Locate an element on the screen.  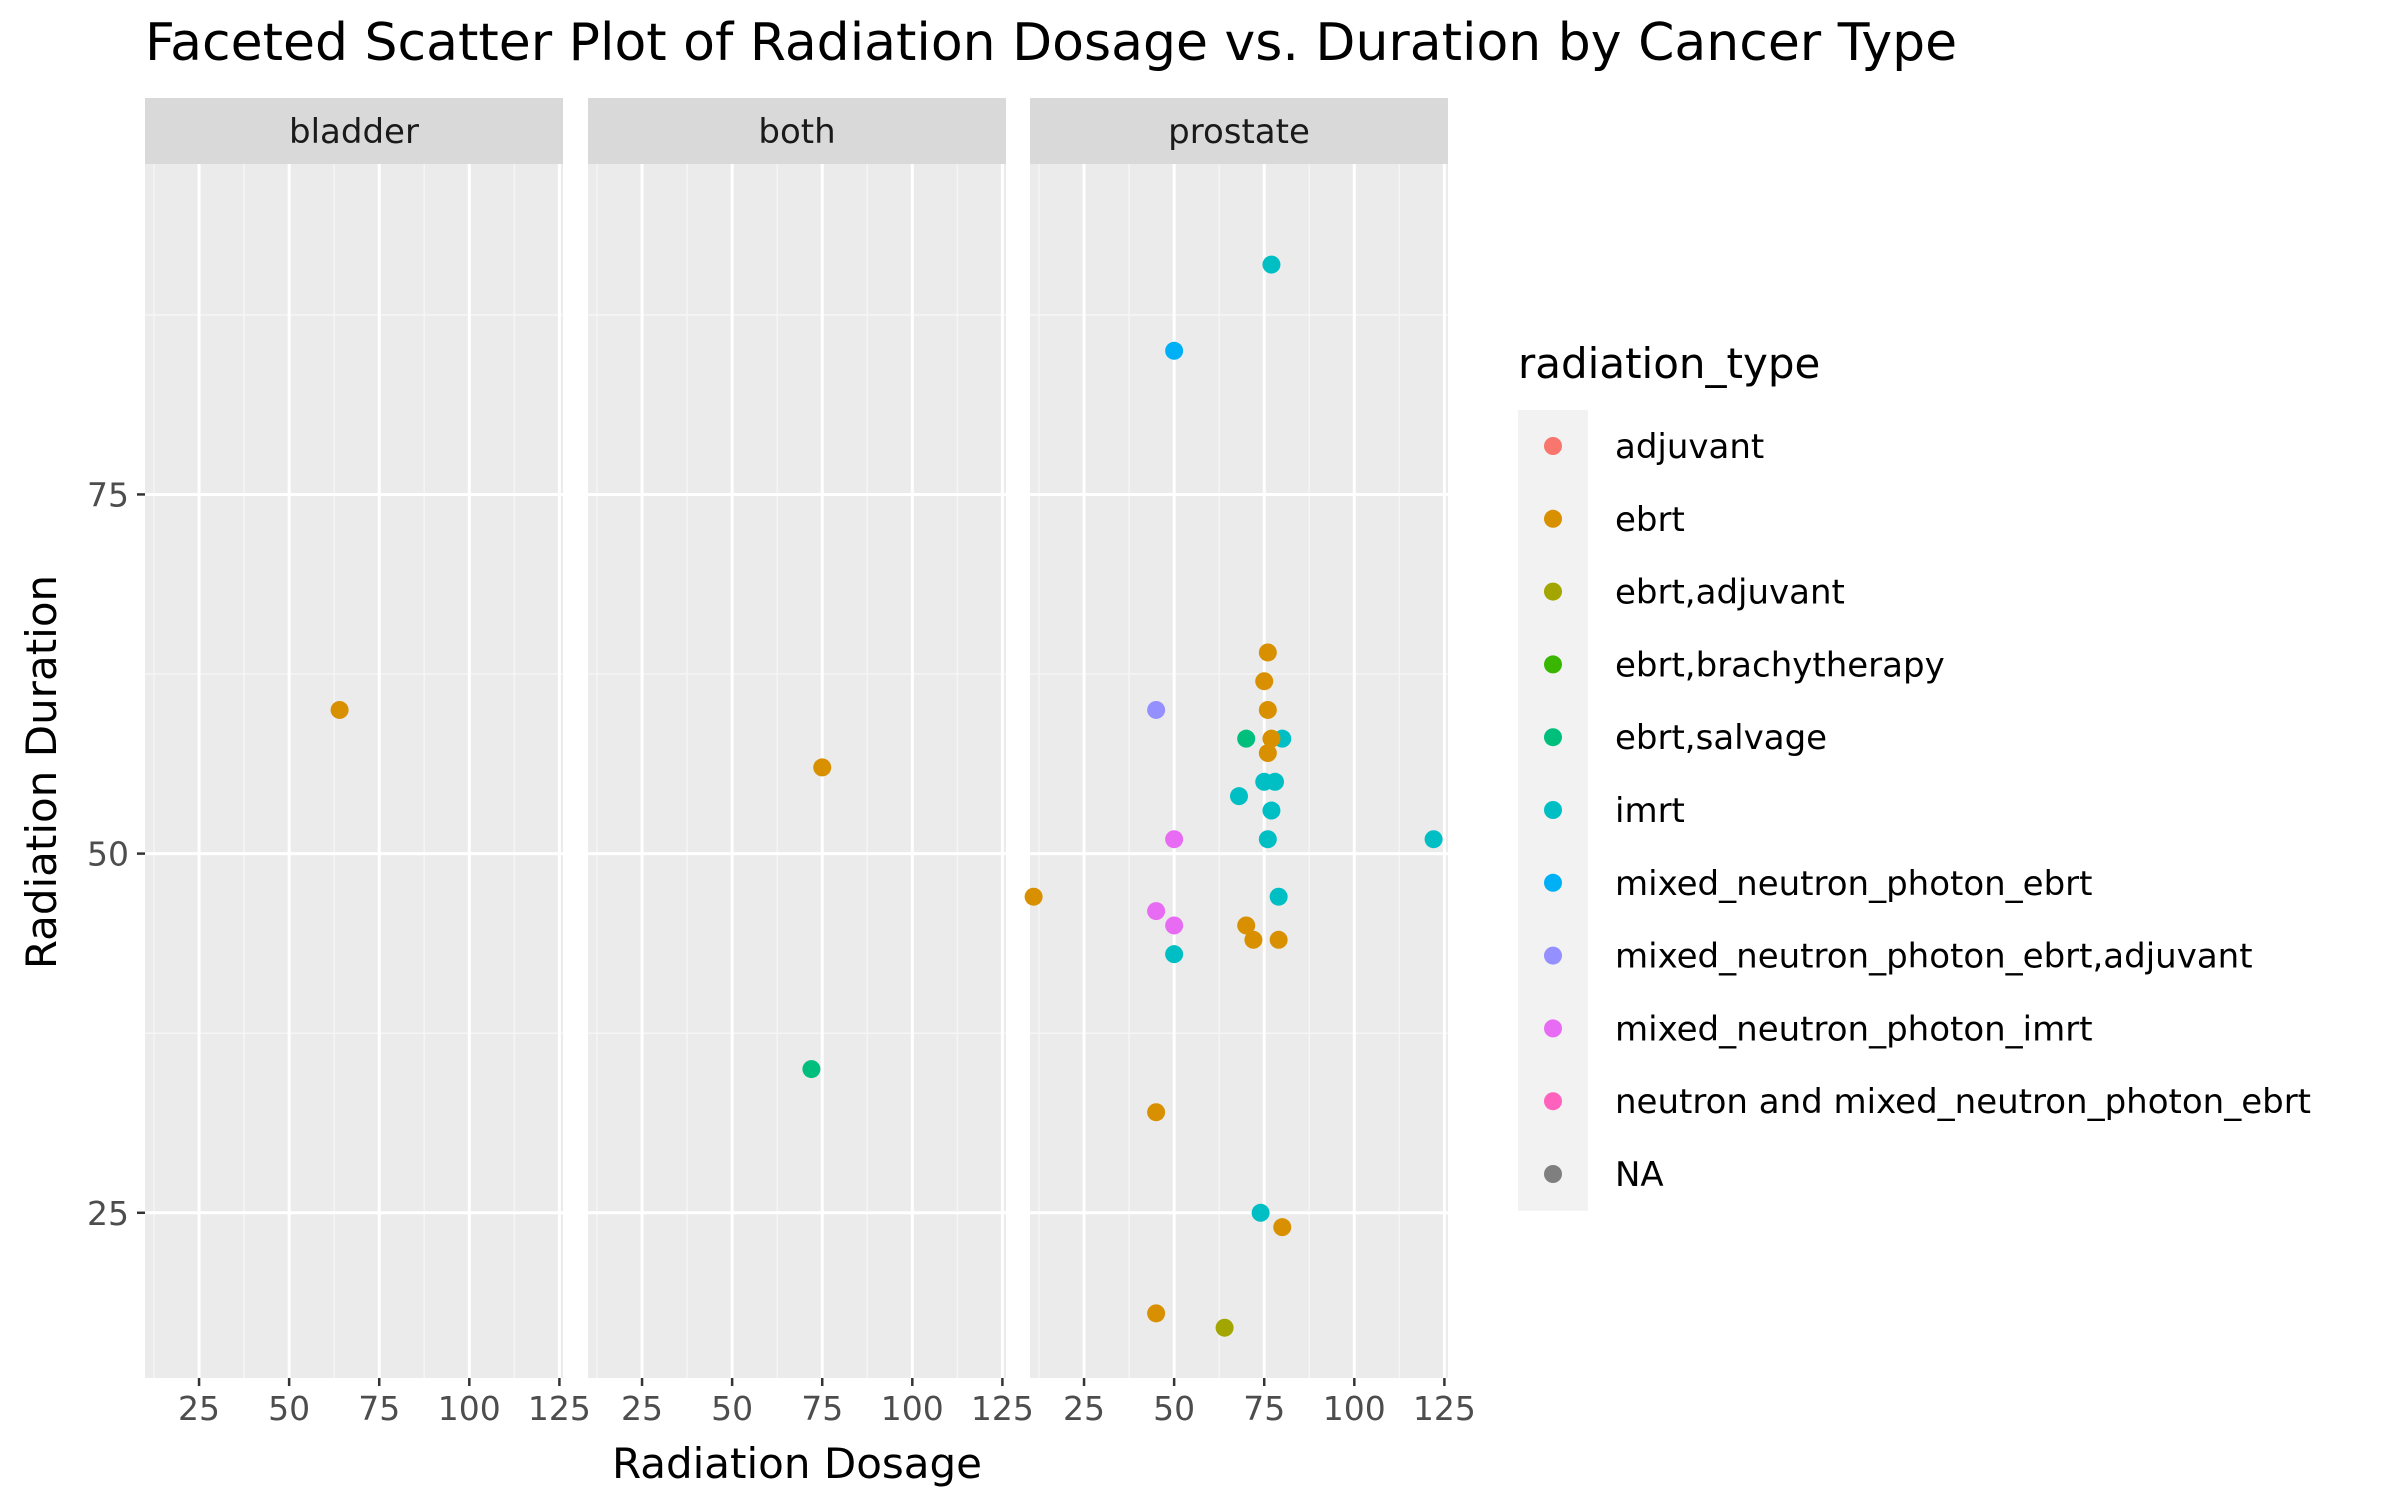
facet-strip-label: bladder is located at coordinates (354, 132).